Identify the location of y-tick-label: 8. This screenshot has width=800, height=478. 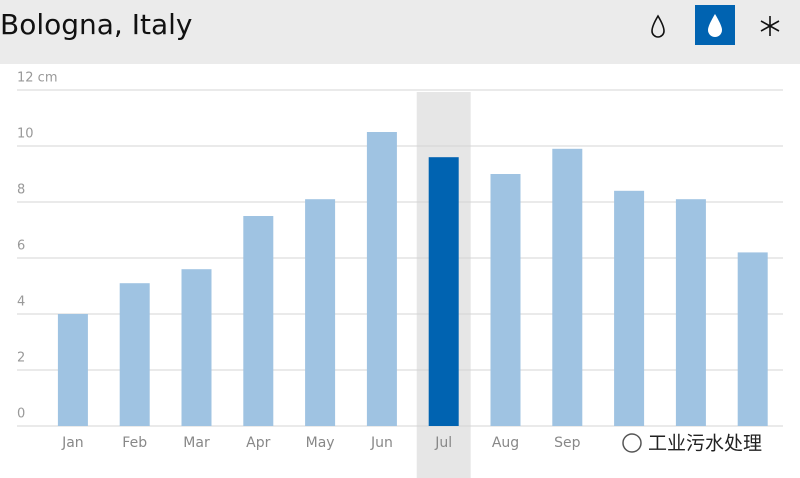
(21, 190).